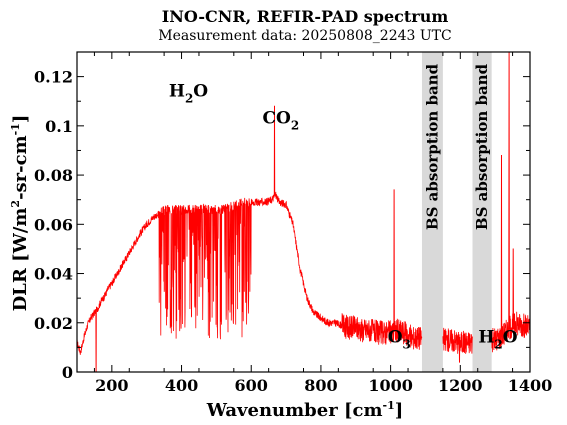  Describe the element at coordinates (53, 175) in the screenshot. I see `y-tick-label: 0.08` at that location.